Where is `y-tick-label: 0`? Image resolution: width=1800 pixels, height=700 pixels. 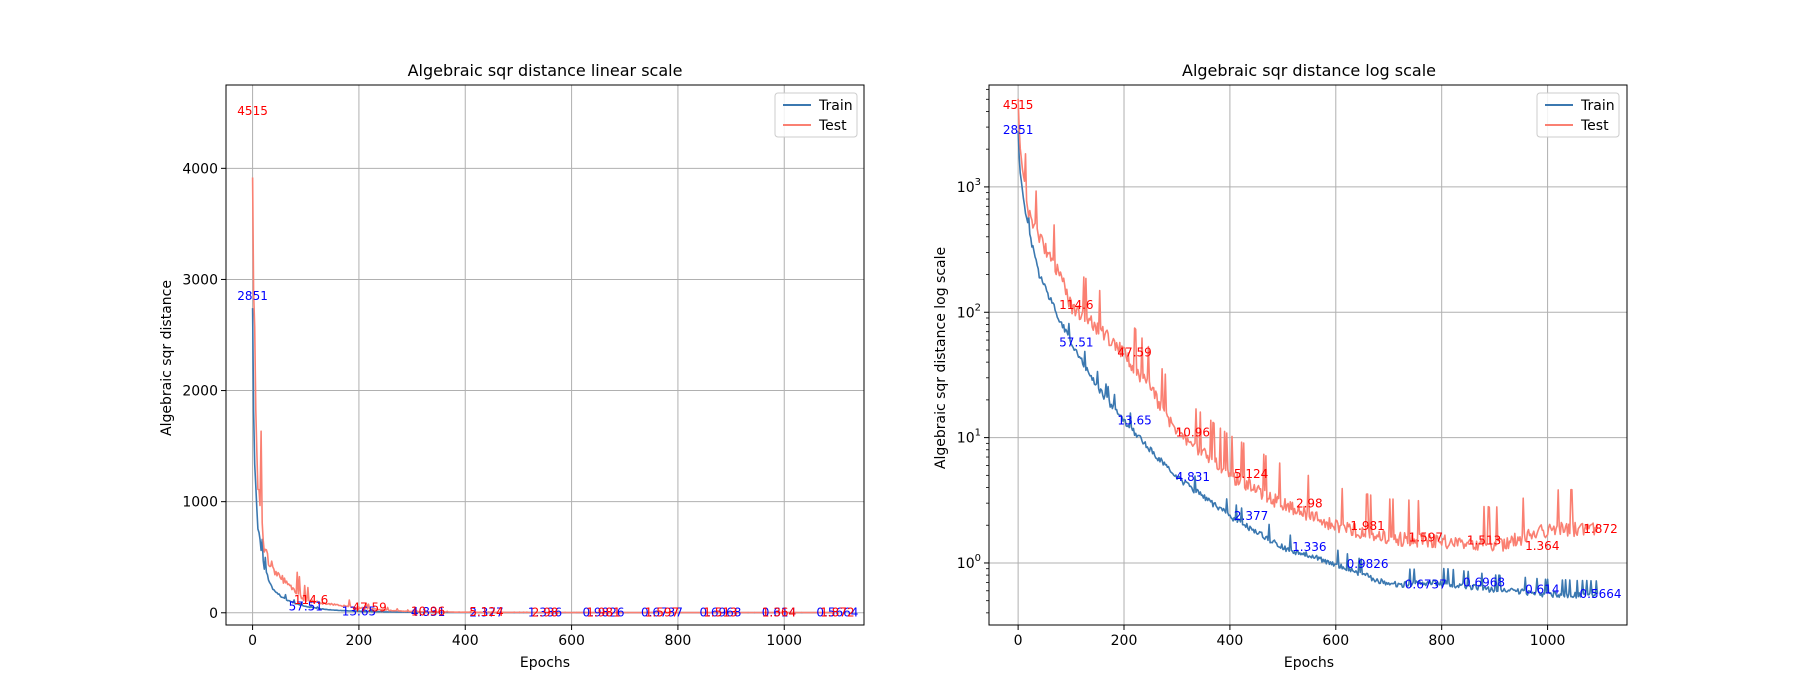 y-tick-label: 0 is located at coordinates (213, 614).